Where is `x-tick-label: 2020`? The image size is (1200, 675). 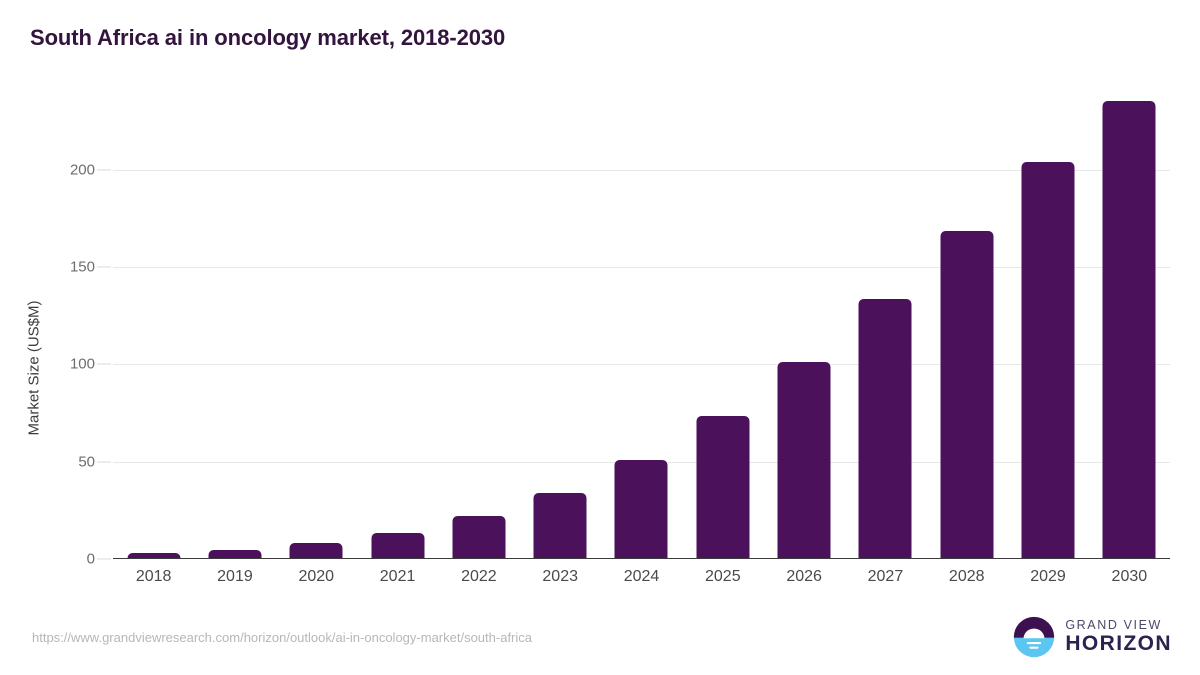
x-tick-label: 2020 is located at coordinates (316, 576).